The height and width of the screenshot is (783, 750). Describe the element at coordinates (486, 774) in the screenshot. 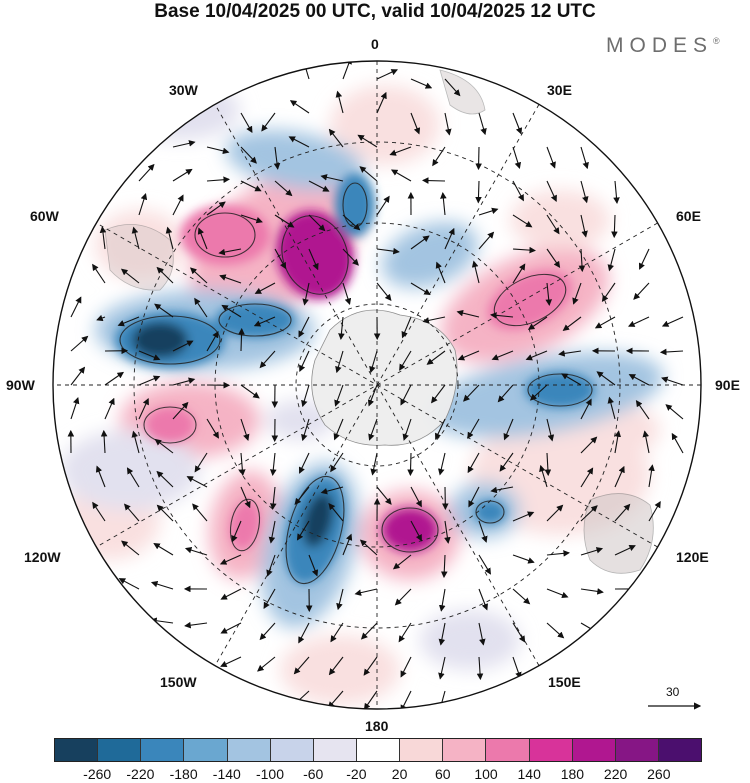

I see `colorbar-tick-label: 100` at that location.